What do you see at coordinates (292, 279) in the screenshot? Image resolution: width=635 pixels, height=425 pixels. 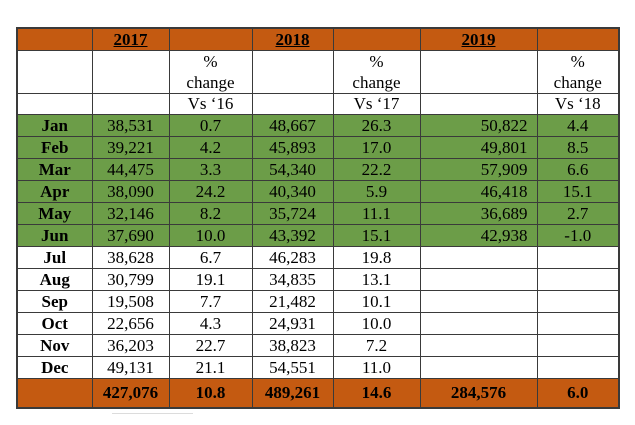 I see `value-2018-cell: 34,835` at bounding box center [292, 279].